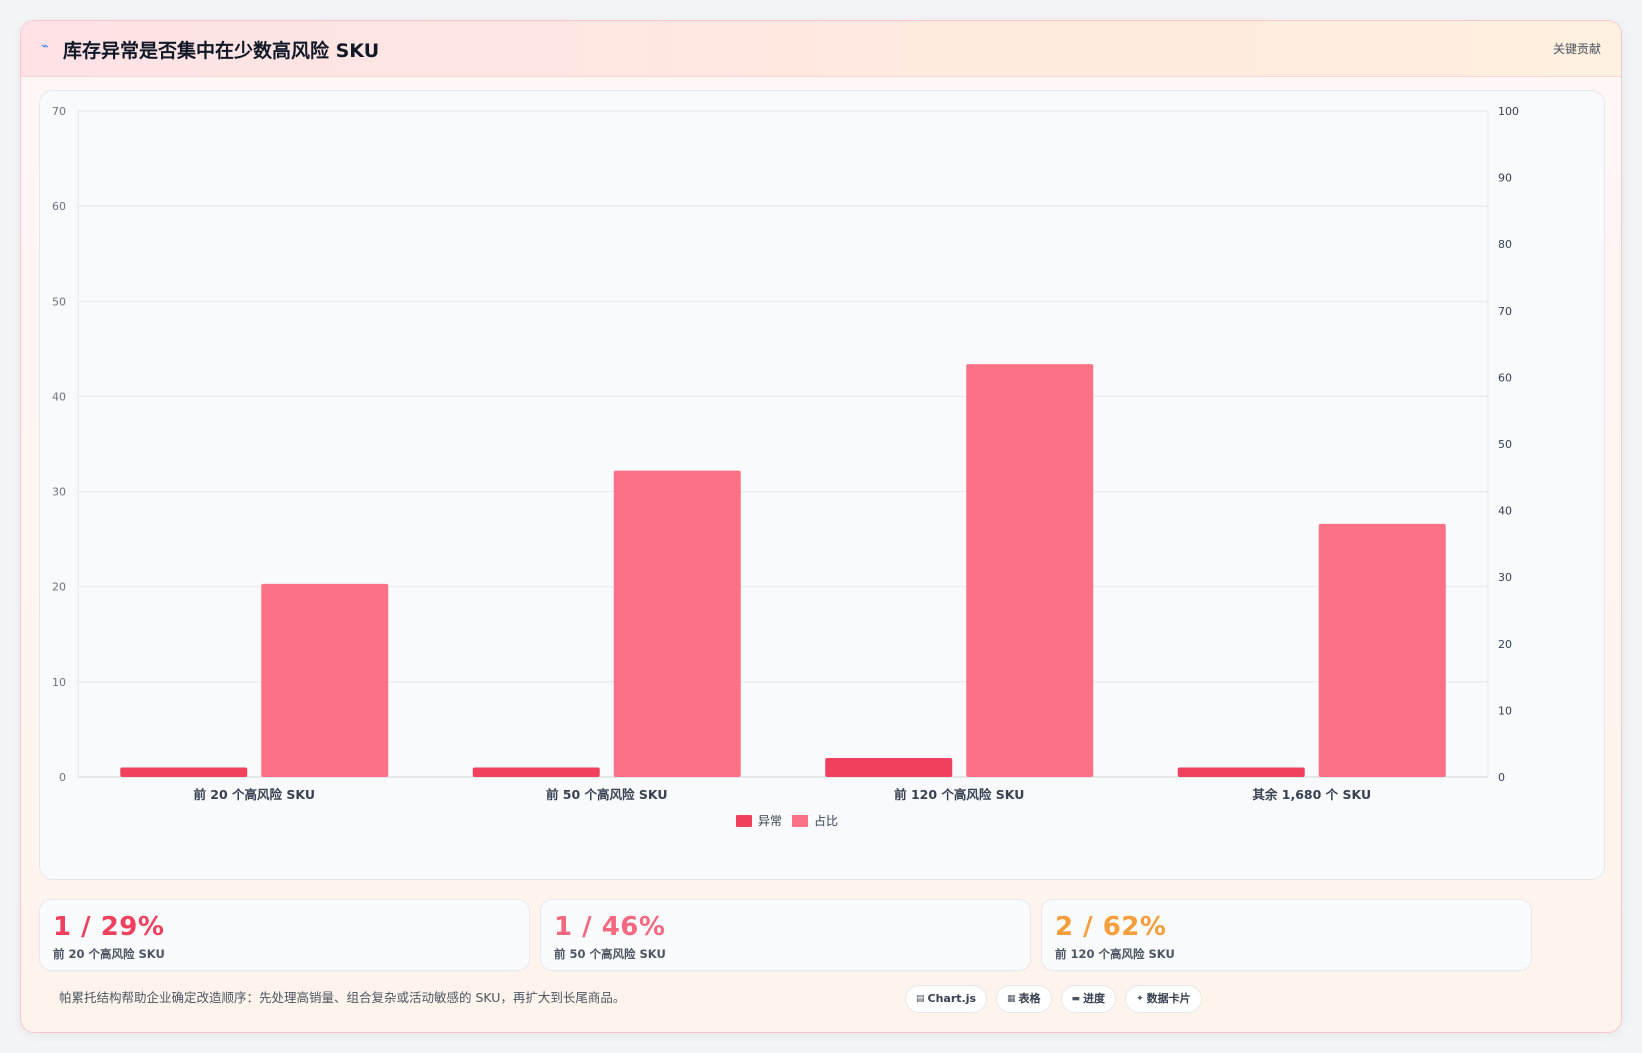  Describe the element at coordinates (62, 777) in the screenshot. I see `y-left-tick-label: 0` at that location.